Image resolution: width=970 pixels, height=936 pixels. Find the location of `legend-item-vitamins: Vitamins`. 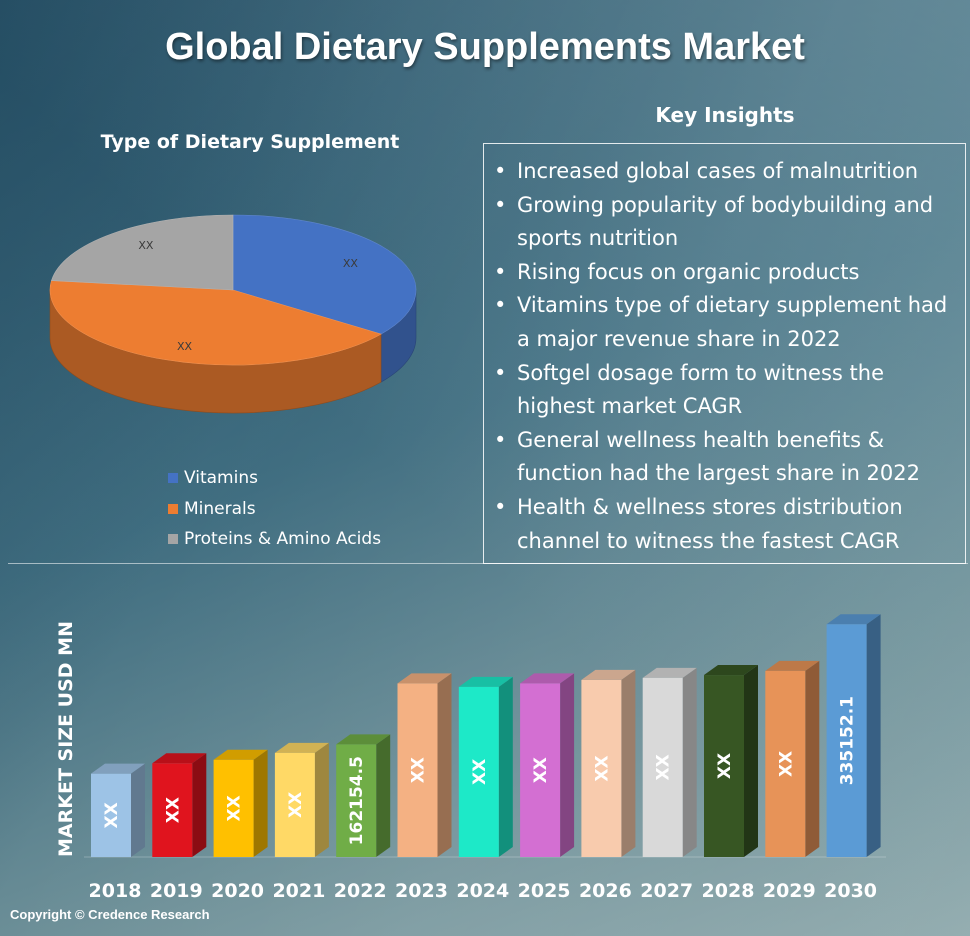

legend-item-vitamins: Vitamins is located at coordinates (274, 478).